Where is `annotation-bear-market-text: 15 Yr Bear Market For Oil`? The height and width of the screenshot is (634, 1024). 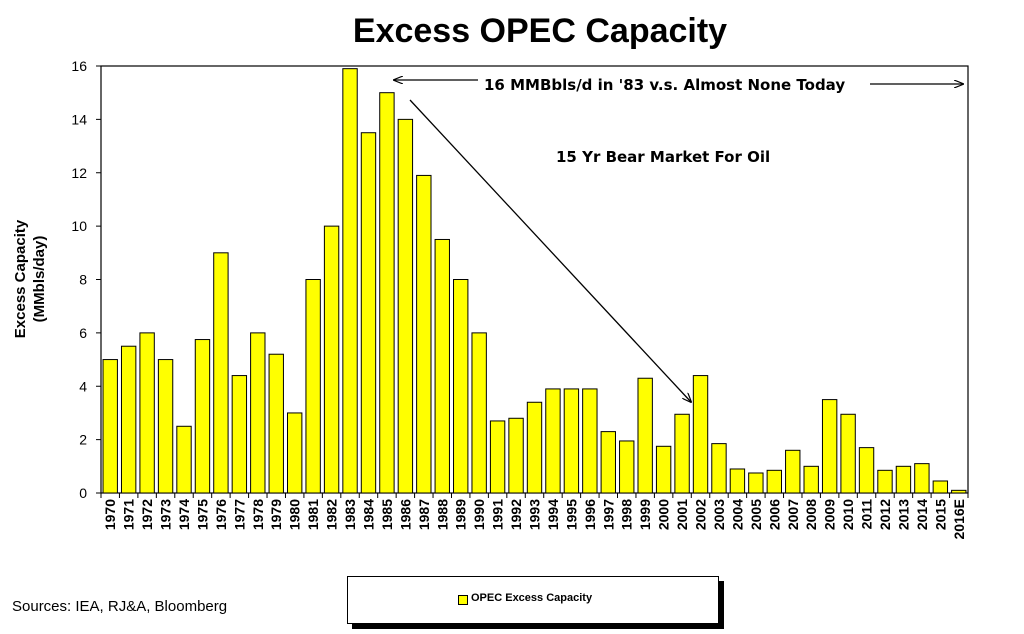 annotation-bear-market-text: 15 Yr Bear Market For Oil is located at coordinates (663, 157).